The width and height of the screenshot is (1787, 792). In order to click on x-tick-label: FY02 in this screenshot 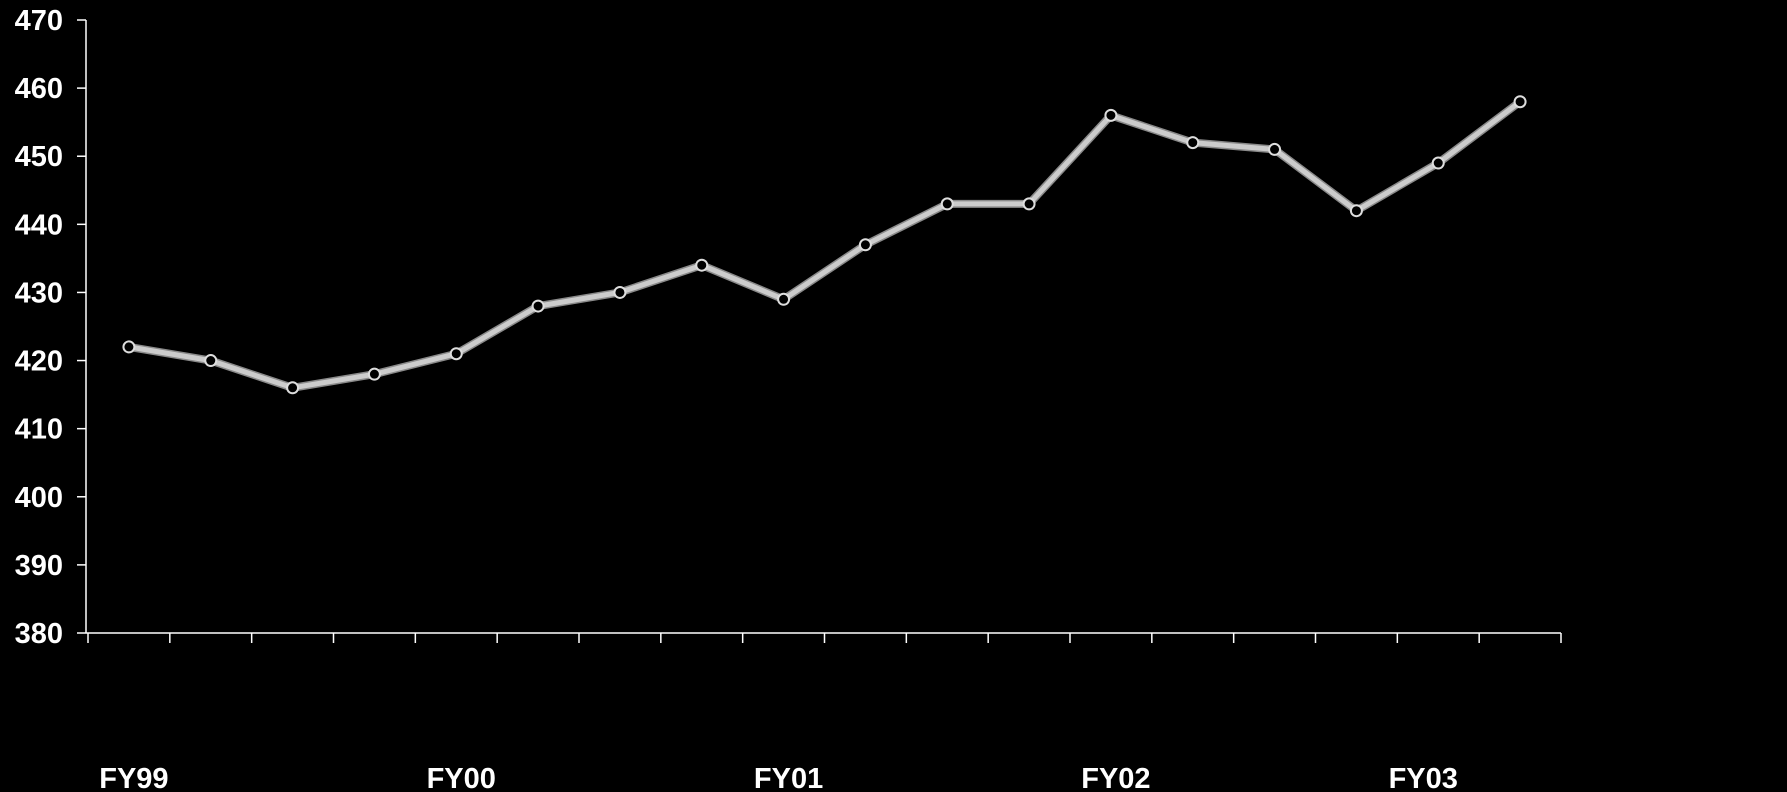, I will do `click(1115, 777)`.